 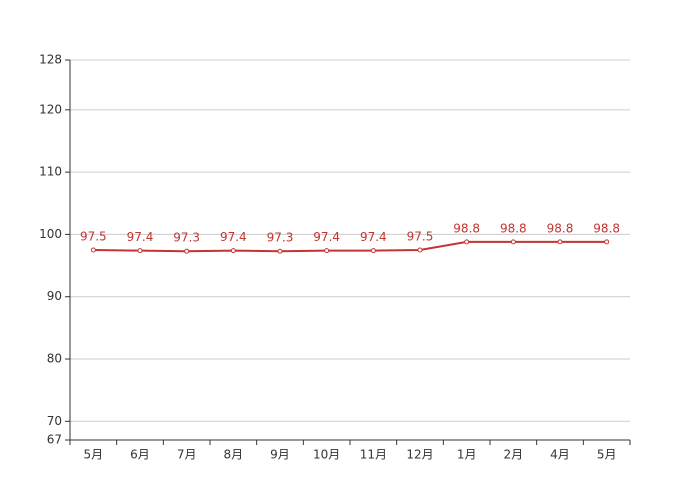 I want to click on x-tick-label: 2月, so click(x=514, y=455).